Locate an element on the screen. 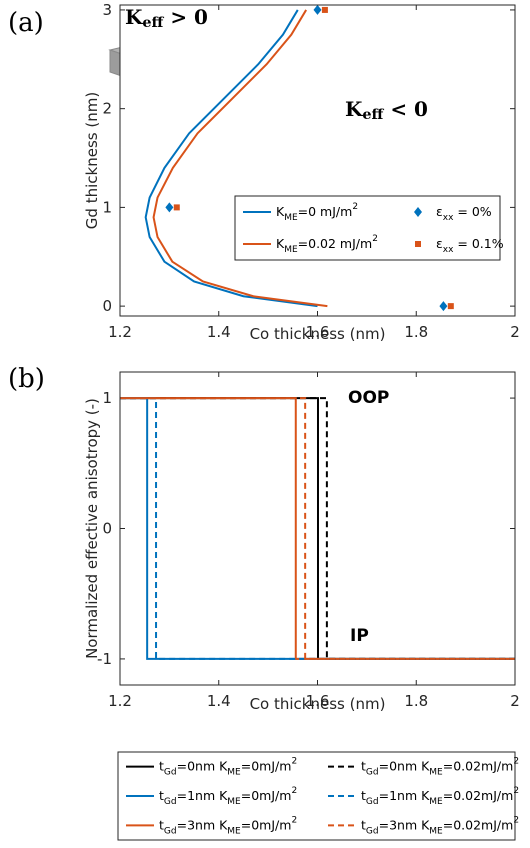 Image resolution: width=530 pixels, height=848 pixels. legend-label: tGd=0nm KME=0.02mJ/m2​ is located at coordinates (440, 766).